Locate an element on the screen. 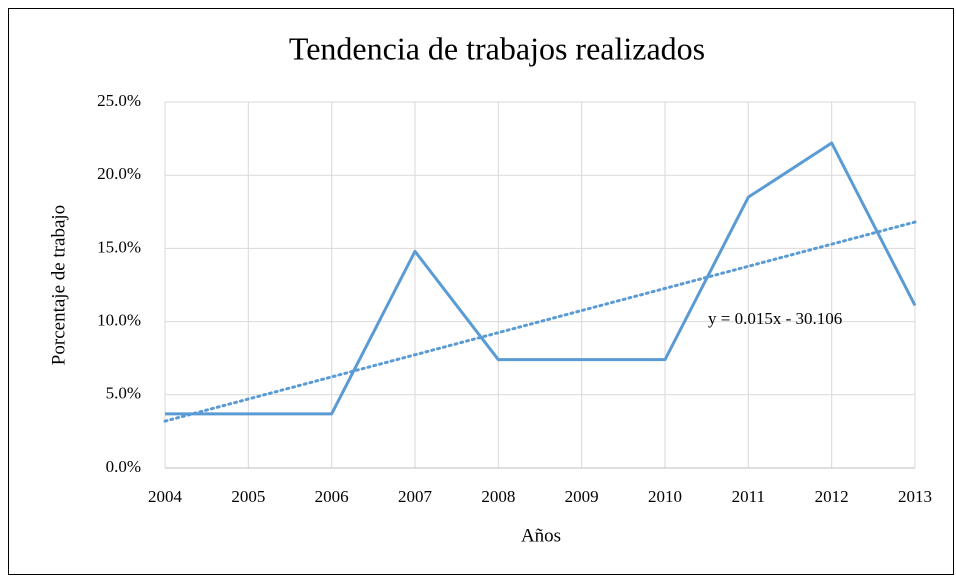 The image size is (956, 577). x-tick-label: 2004 is located at coordinates (165, 496).